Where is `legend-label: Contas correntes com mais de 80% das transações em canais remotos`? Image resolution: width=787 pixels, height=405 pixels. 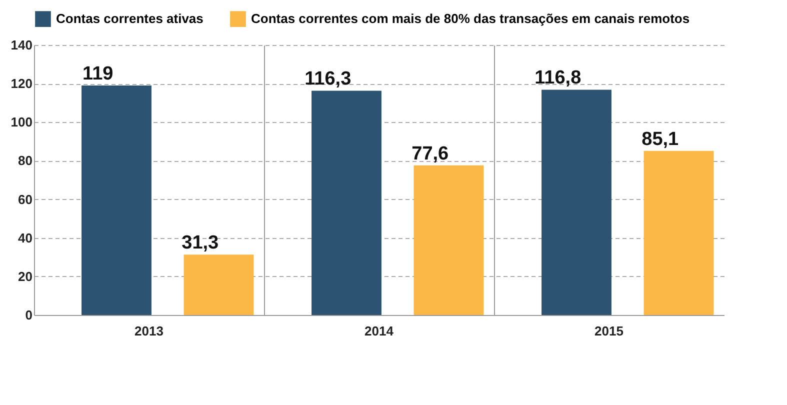 legend-label: Contas correntes com mais de 80% das transações em canais remotos is located at coordinates (470, 18).